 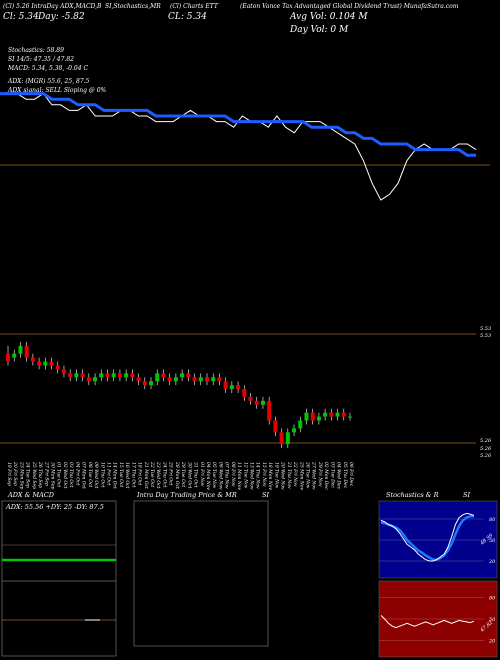 What do you see at coordinates (21, 17) in the screenshot?
I see `price-close-left: Cl: 5.34` at bounding box center [21, 17].